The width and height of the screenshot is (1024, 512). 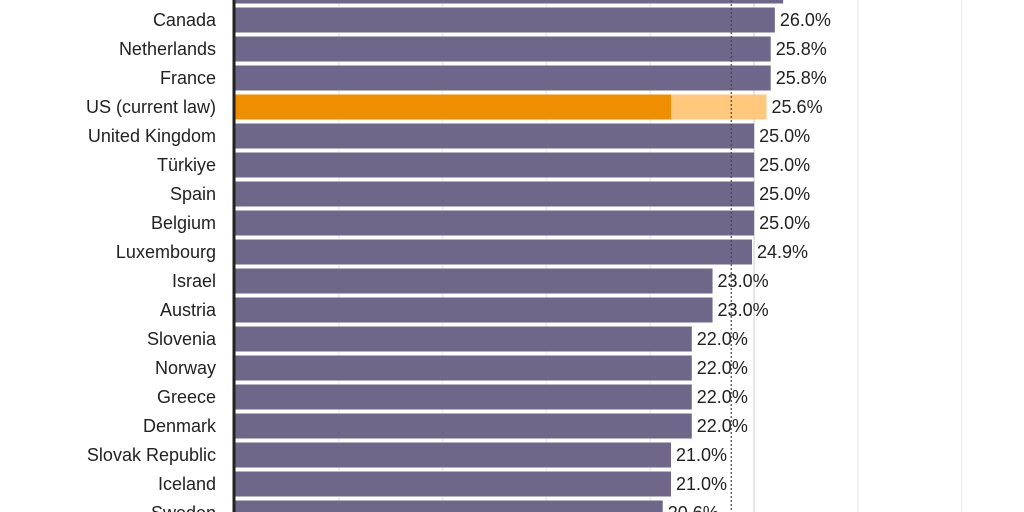 What do you see at coordinates (167, 49) in the screenshot?
I see `category-label: Netherlands` at bounding box center [167, 49].